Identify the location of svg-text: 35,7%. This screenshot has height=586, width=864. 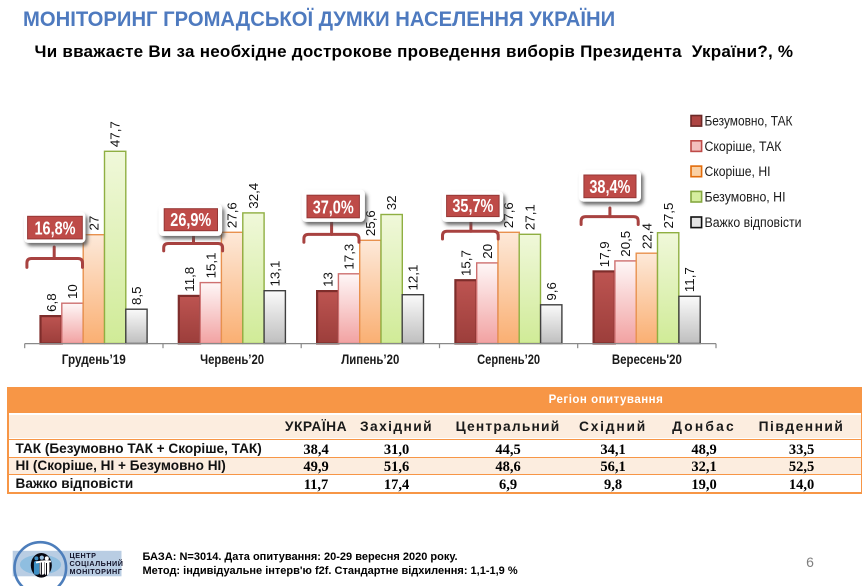
(472, 206).